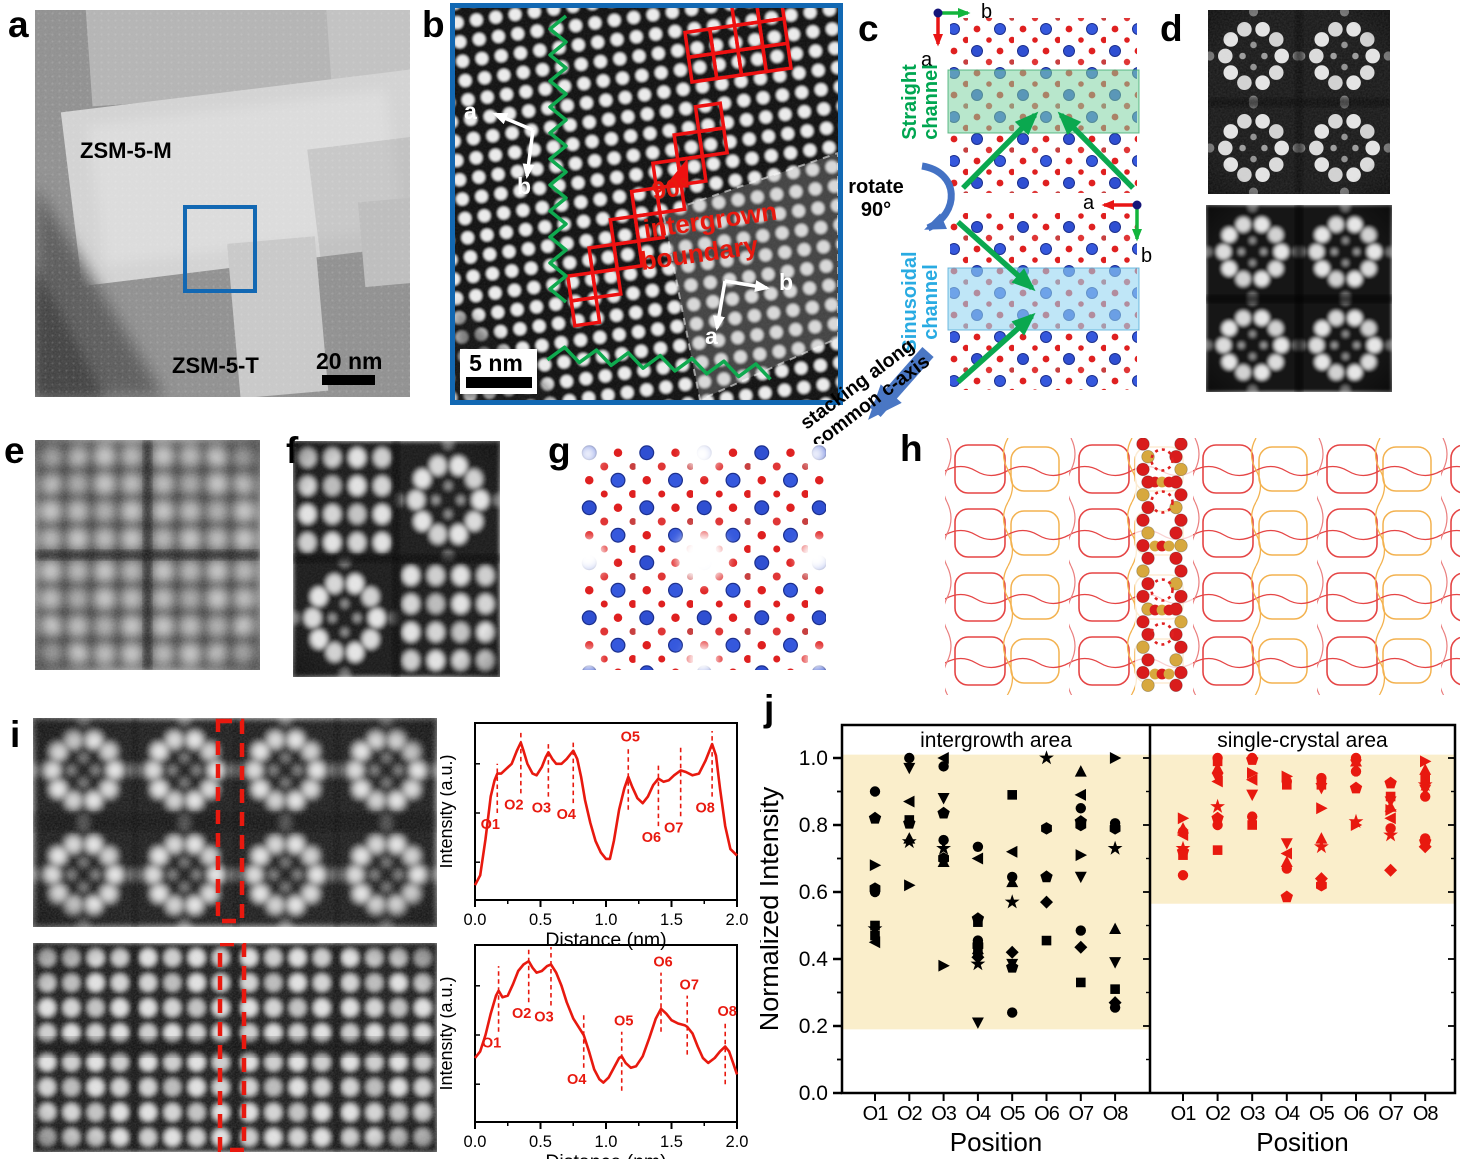  What do you see at coordinates (1005, 214) in the screenshot?
I see `structure-models` at bounding box center [1005, 214].